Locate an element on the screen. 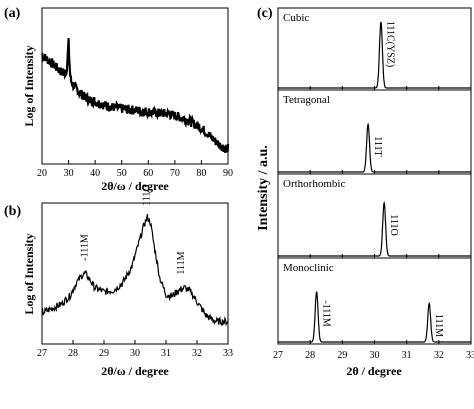  panel-a-x-tick-label: 20 is located at coordinates (42, 173).